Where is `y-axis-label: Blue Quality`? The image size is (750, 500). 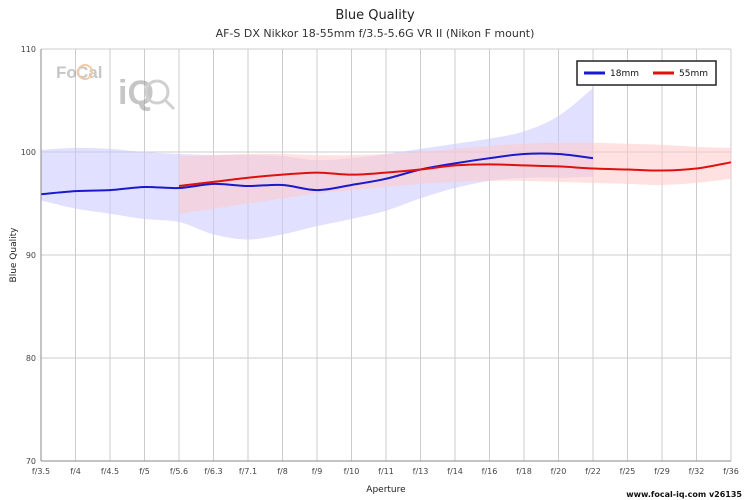 y-axis-label: Blue Quality is located at coordinates (14, 255).